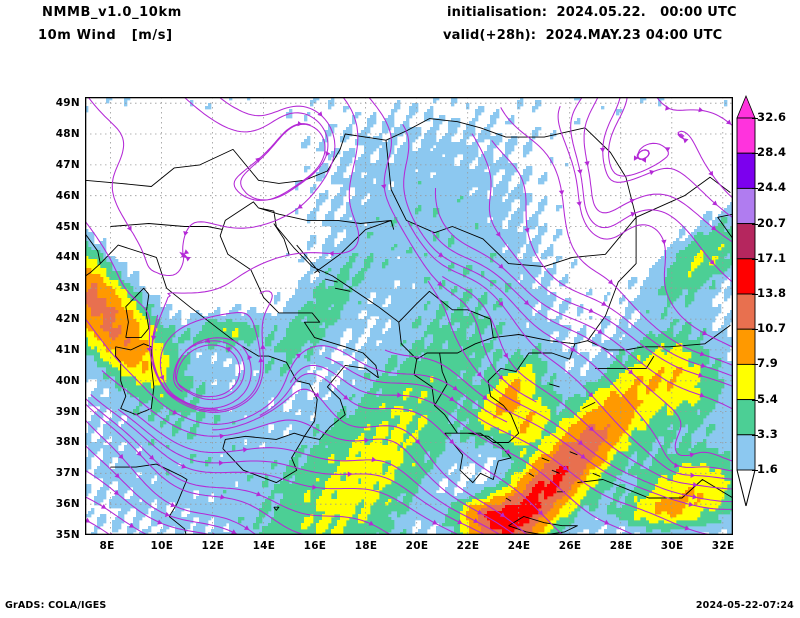  Describe the element at coordinates (772, 222) in the screenshot. I see `colorbar-tick-20.7: 20.7` at that location.